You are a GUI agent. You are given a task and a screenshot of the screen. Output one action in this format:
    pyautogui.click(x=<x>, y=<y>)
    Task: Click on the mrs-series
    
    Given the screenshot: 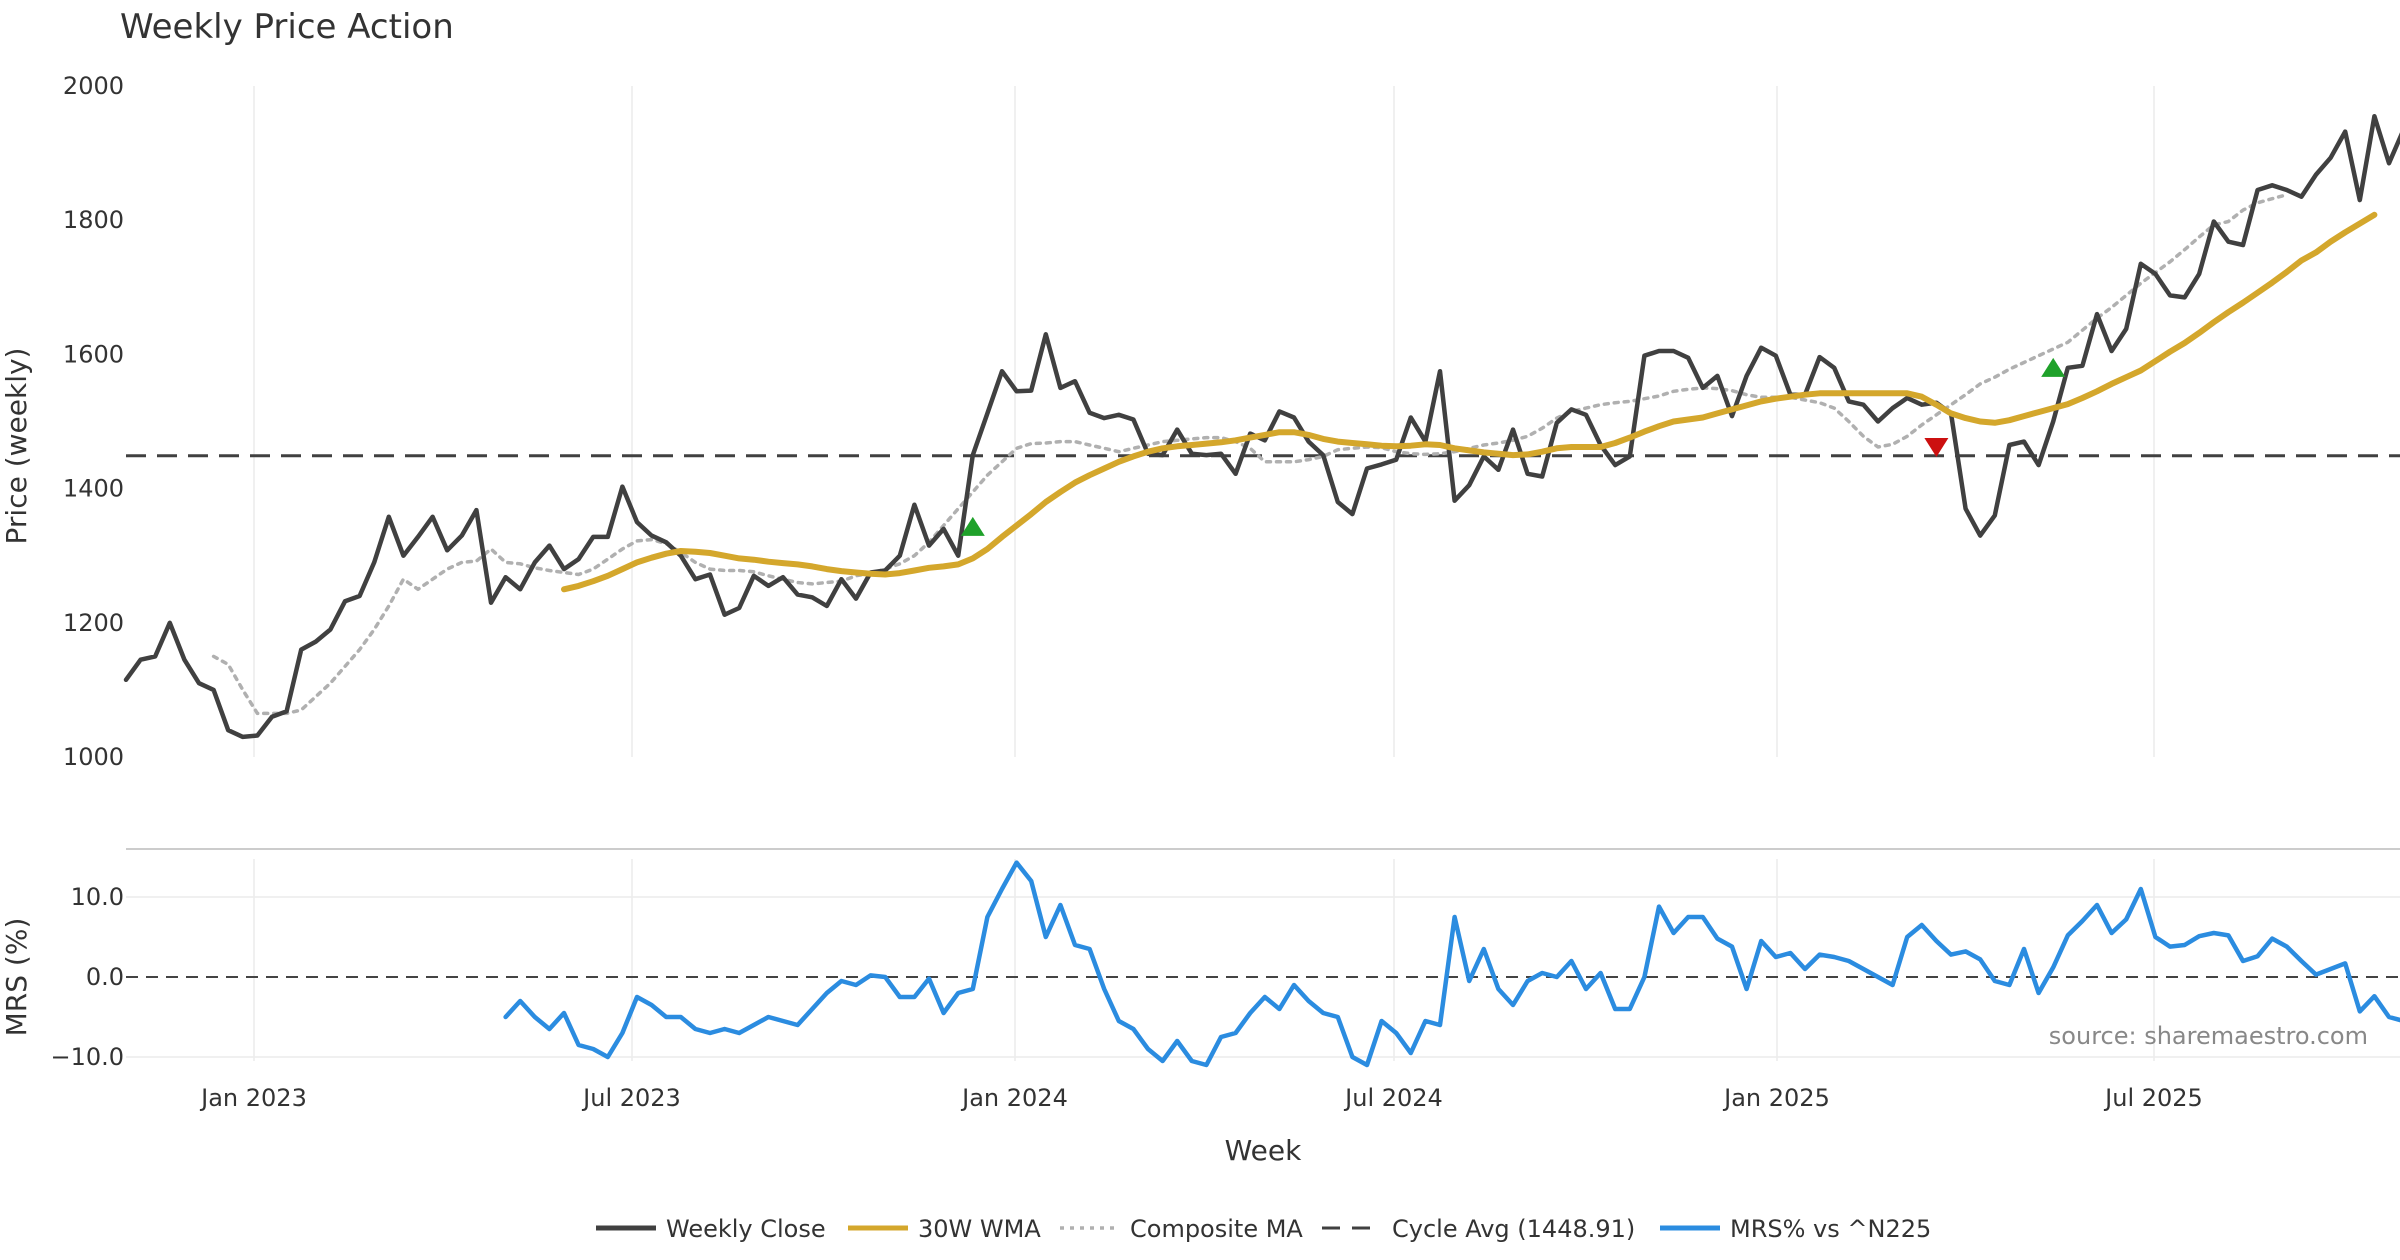 What is the action you would take?
    pyautogui.click(x=1451, y=964)
    